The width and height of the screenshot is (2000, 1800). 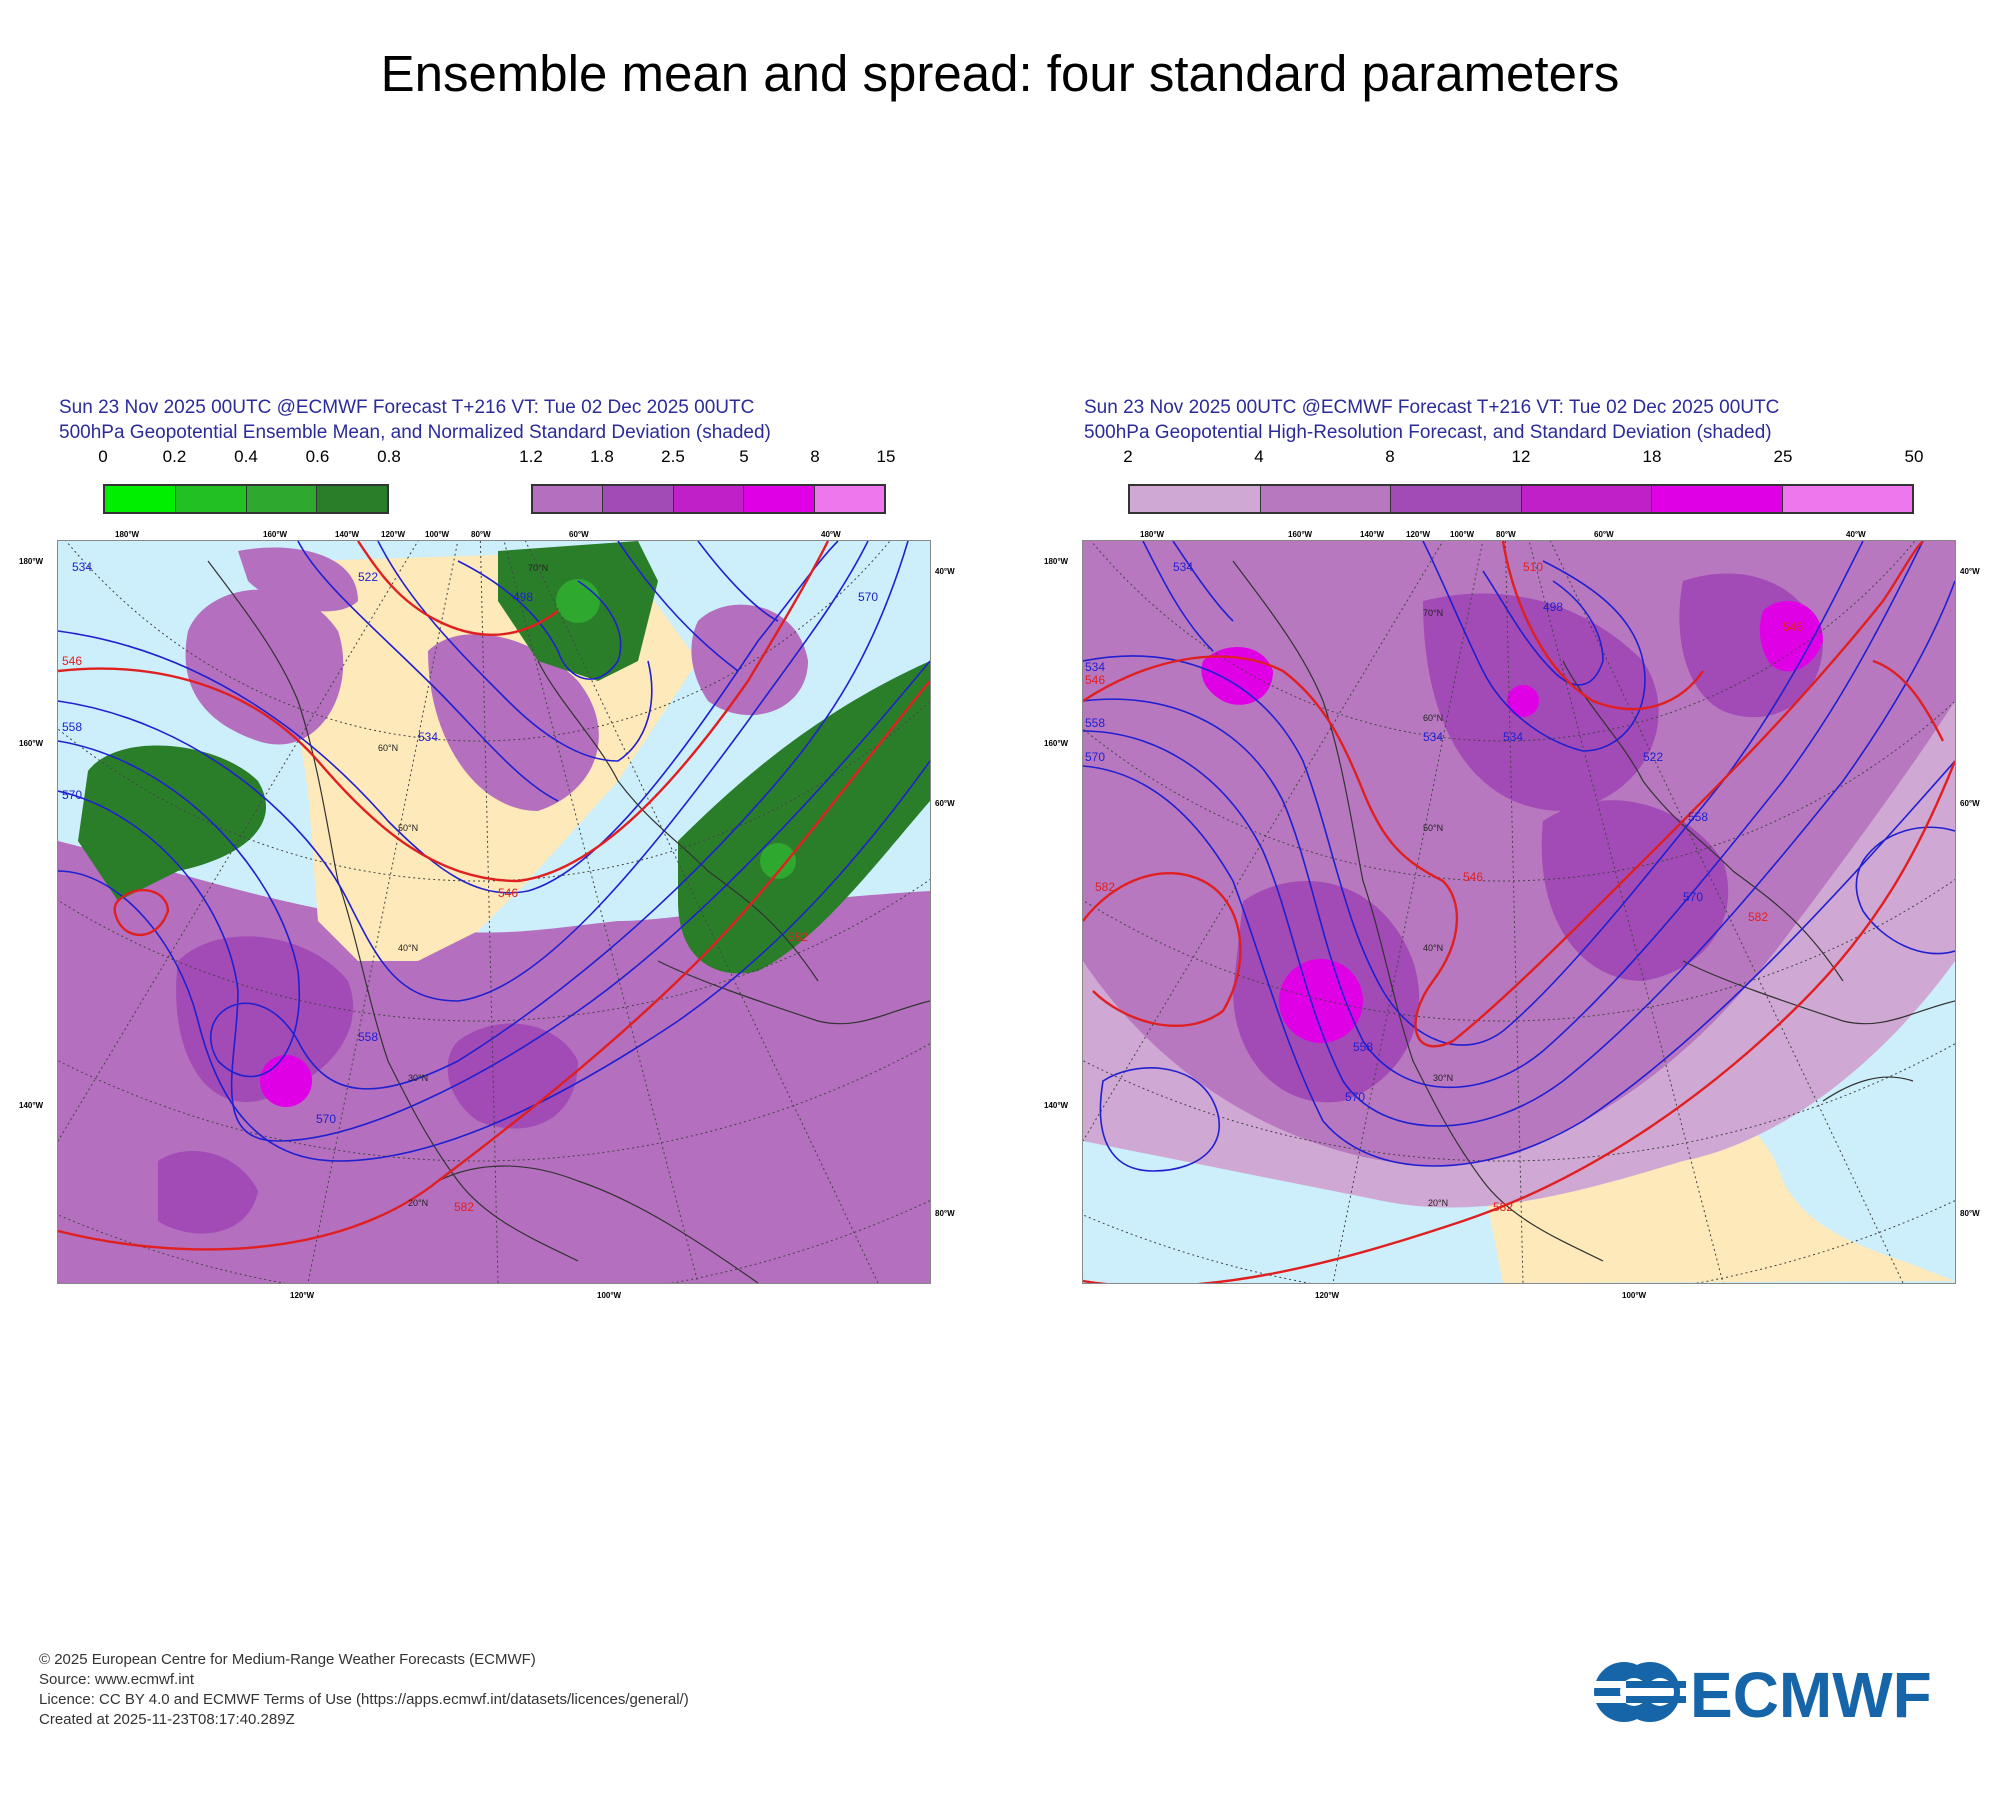 I want to click on footer-source: Source: www.ecmwf.int, so click(x=117, y=1679).